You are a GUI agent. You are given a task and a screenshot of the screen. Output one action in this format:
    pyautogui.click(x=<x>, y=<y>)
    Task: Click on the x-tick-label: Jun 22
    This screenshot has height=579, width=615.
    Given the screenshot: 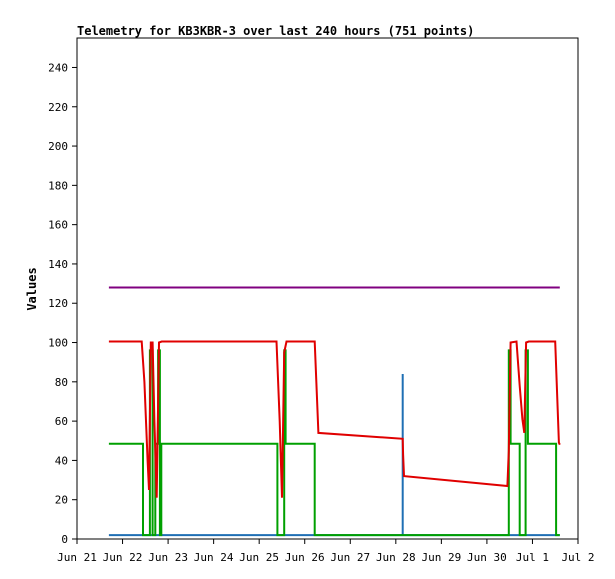 What is the action you would take?
    pyautogui.click(x=123, y=557)
    